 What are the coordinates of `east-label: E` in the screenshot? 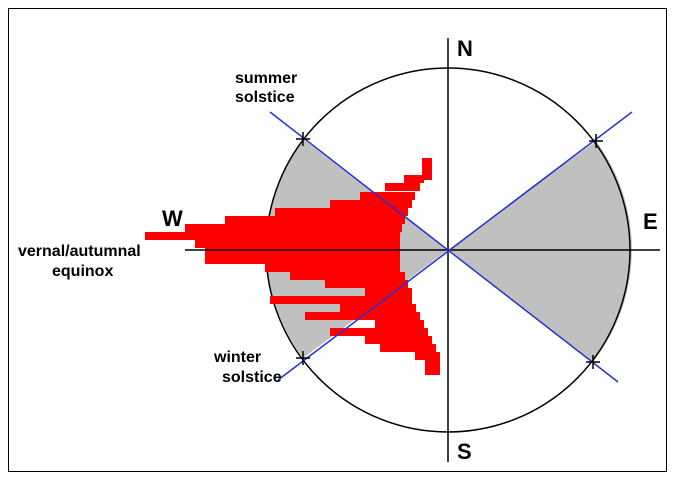 It's located at (650, 221).